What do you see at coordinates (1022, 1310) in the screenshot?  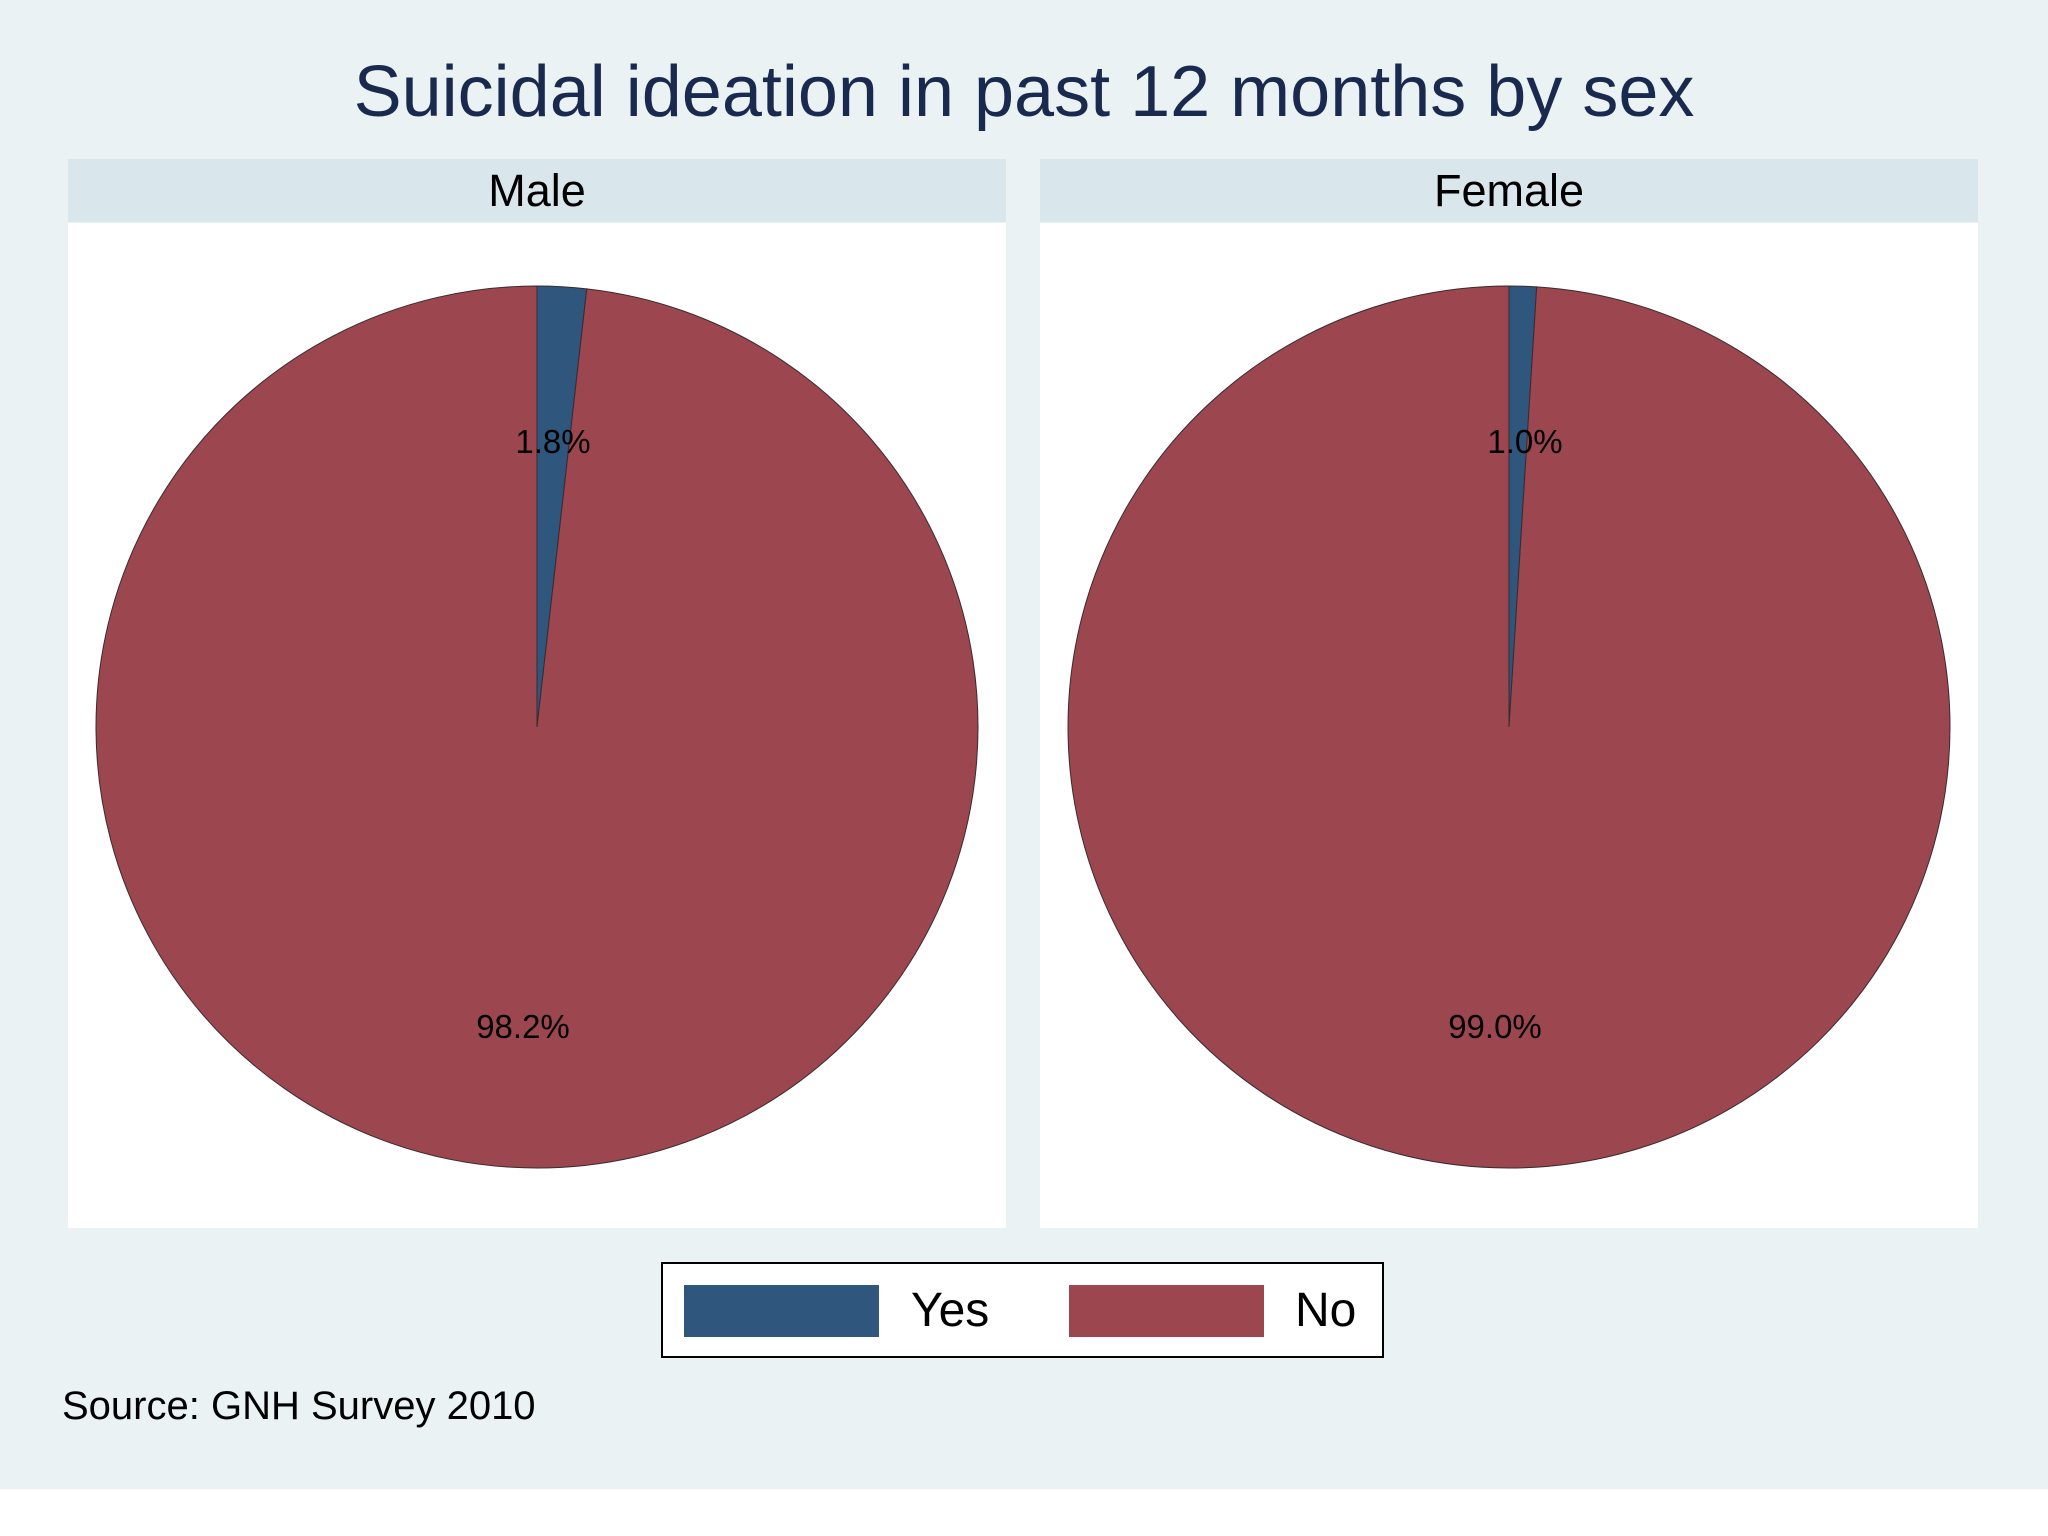 I see `legend: Yes No` at bounding box center [1022, 1310].